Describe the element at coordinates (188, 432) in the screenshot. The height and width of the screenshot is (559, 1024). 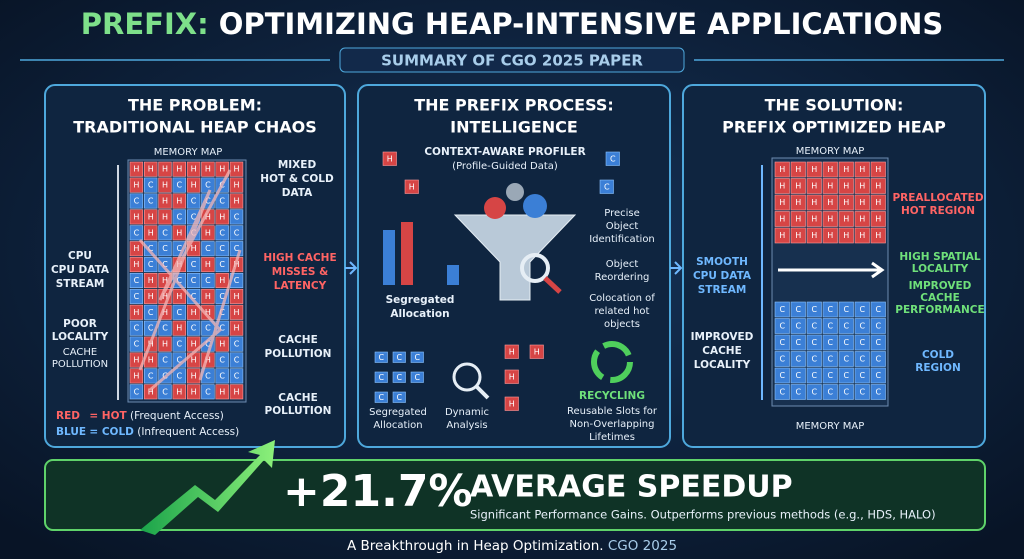
I see `legend-note: (Infrequent Access)` at that location.